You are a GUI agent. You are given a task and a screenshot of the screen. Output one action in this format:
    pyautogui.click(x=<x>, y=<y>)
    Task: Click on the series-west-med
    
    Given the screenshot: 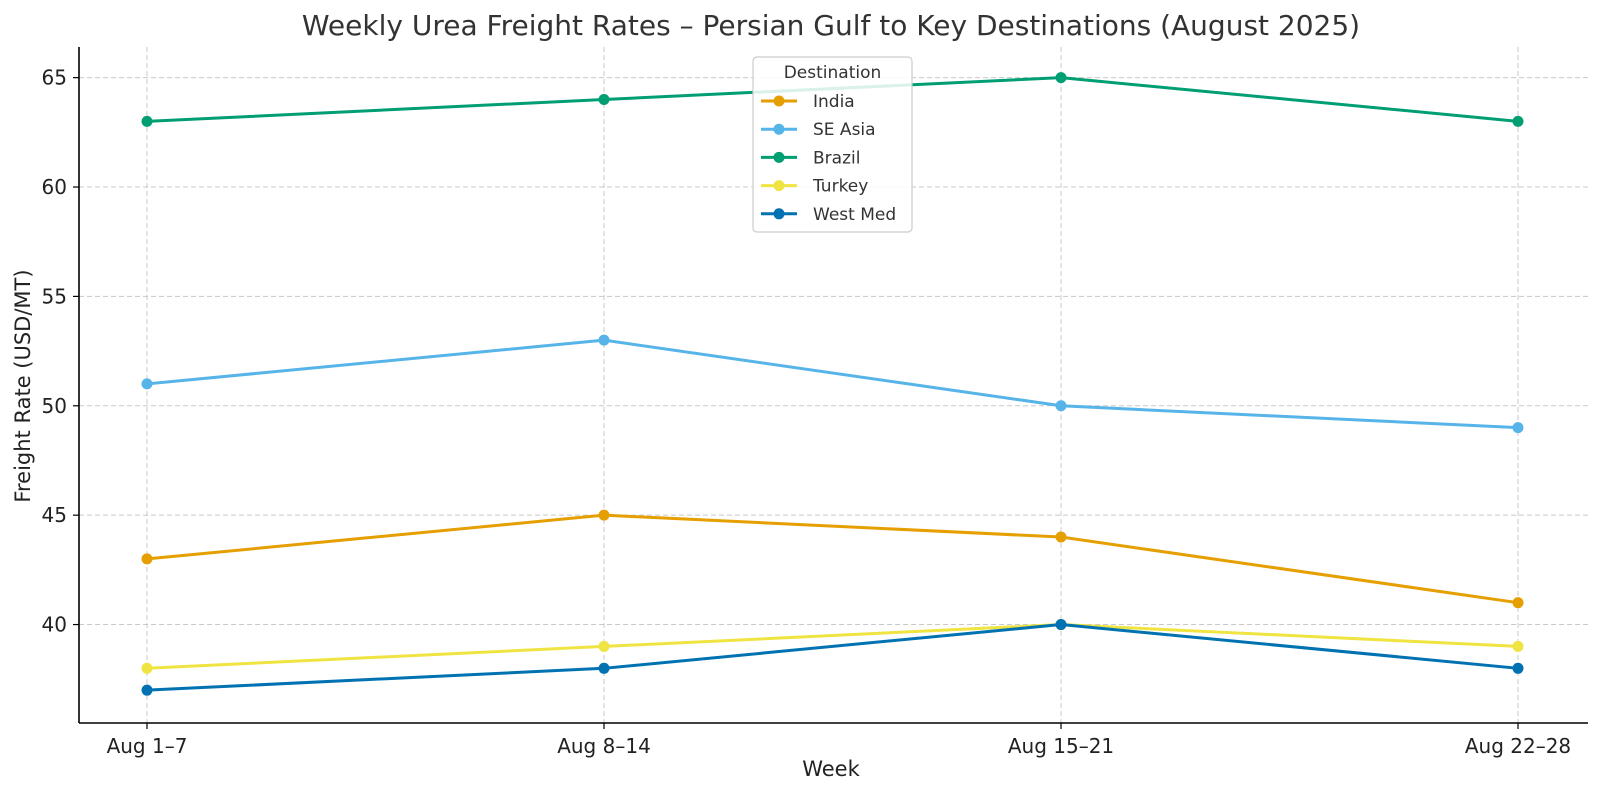 What is the action you would take?
    pyautogui.click(x=832, y=657)
    